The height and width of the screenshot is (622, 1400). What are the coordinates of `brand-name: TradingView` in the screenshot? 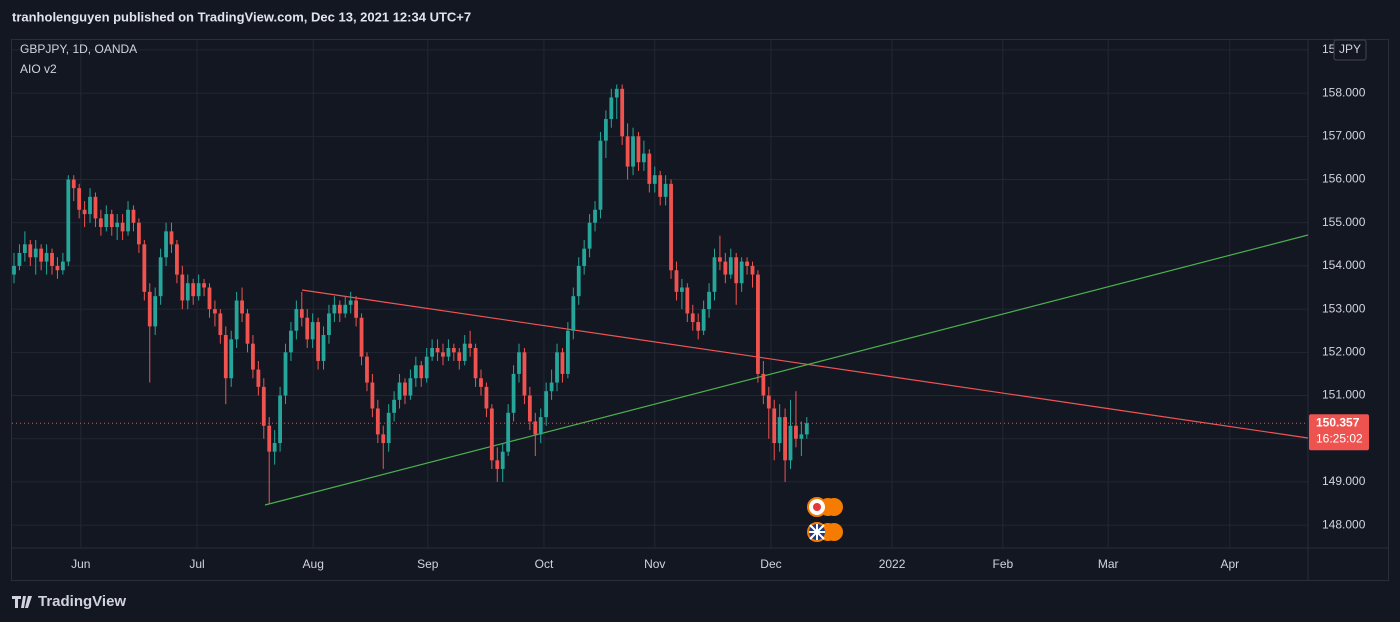 It's located at (82, 601).